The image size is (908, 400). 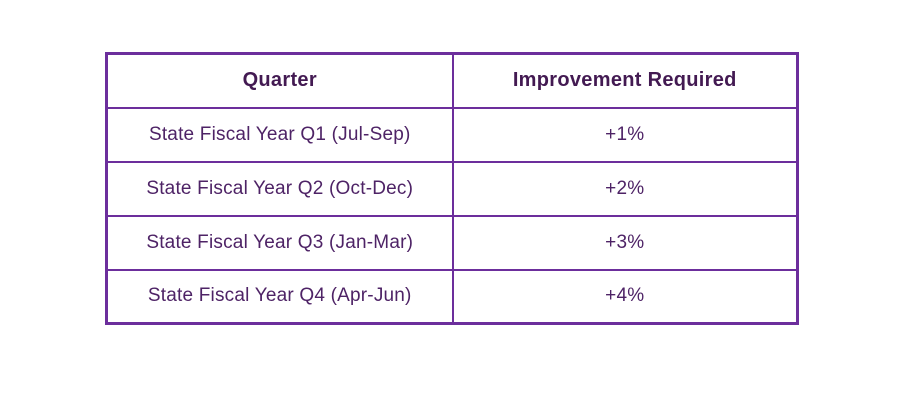 I want to click on improvement-cell: +3%, so click(x=625, y=242).